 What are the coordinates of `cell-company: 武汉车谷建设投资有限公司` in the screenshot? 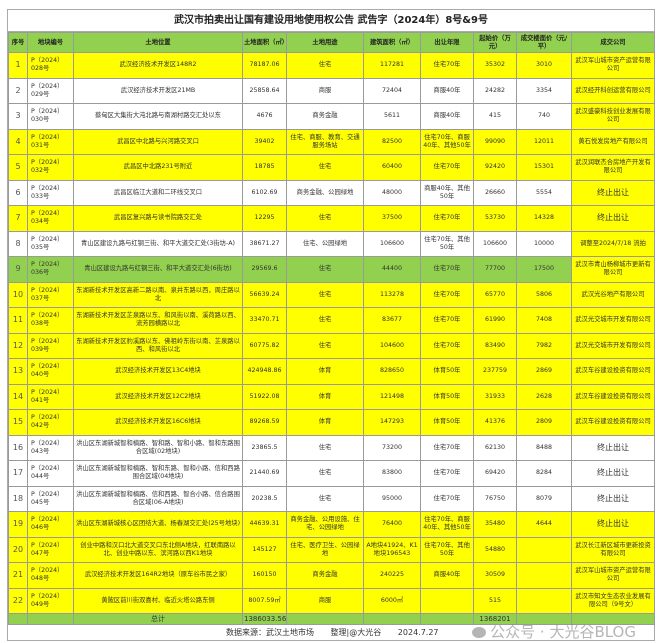 It's located at (613, 396).